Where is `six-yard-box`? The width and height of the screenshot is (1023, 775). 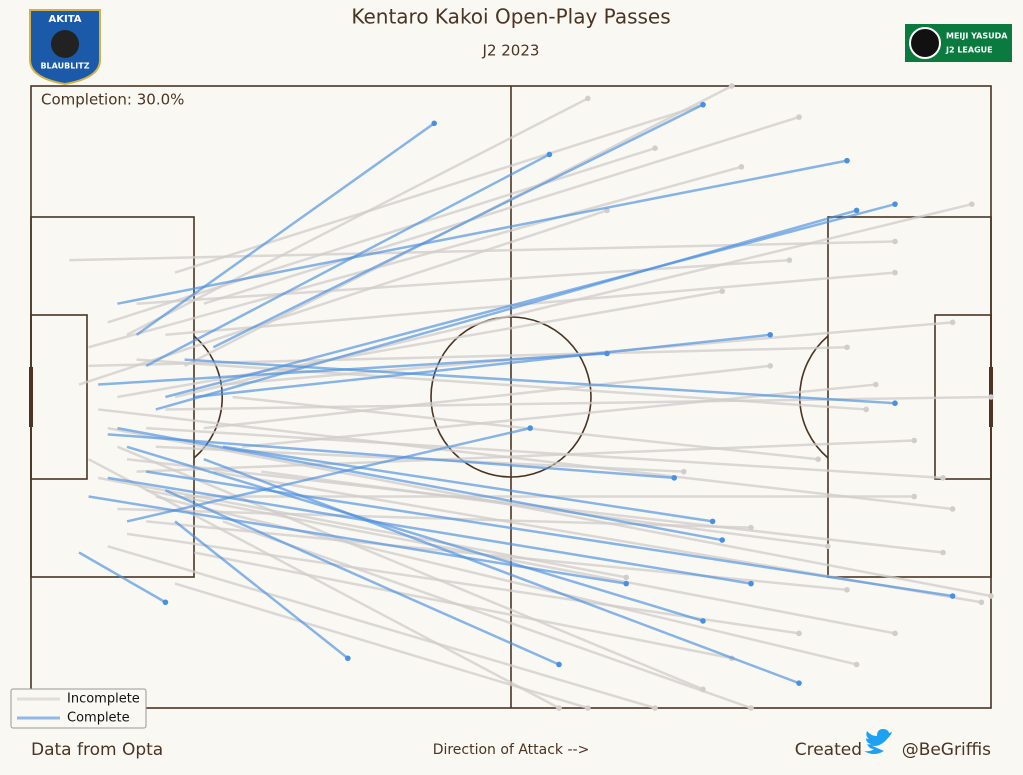 six-yard-box is located at coordinates (59, 397).